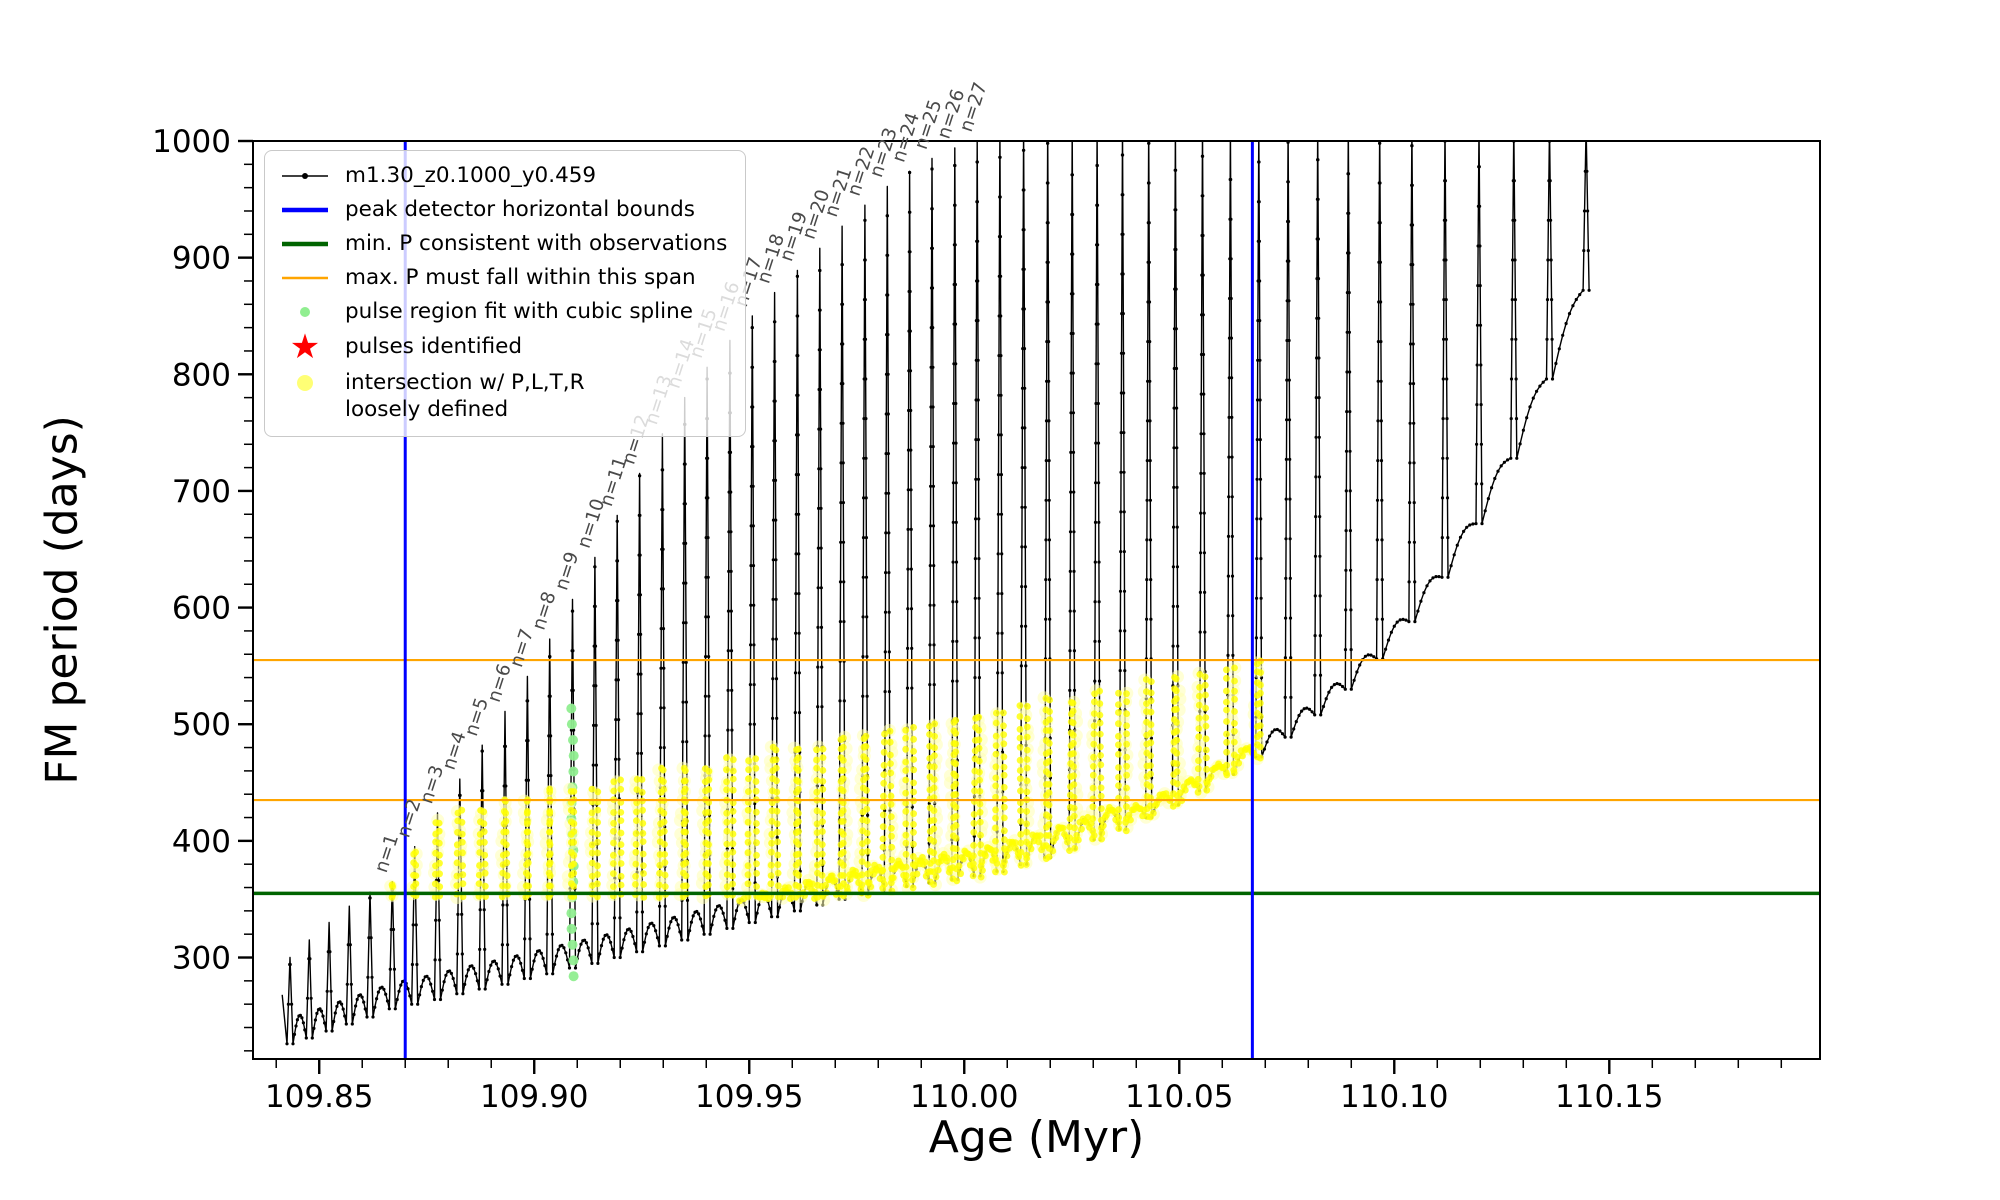 The image size is (2000, 1200). What do you see at coordinates (1179, 1097) in the screenshot?
I see `svg-text: 110.05` at bounding box center [1179, 1097].